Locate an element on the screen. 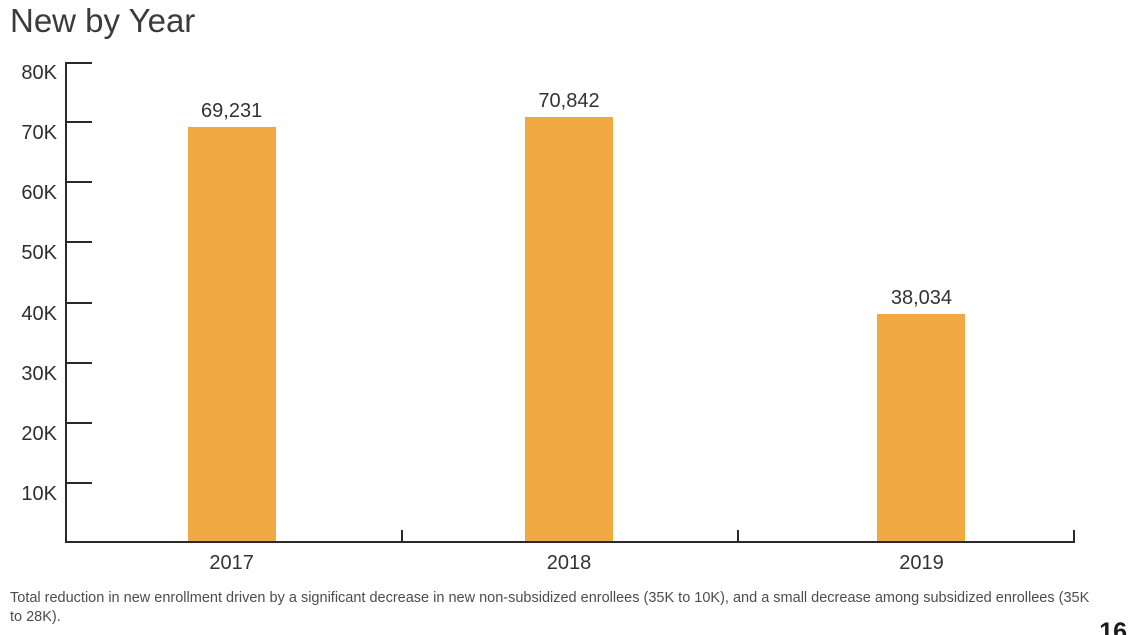  y-axis-tick-label: 70K is located at coordinates (39, 133).